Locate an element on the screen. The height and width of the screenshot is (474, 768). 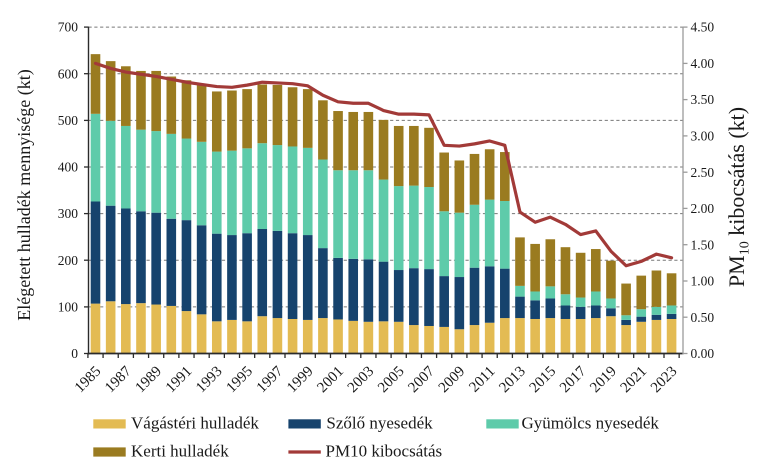
svg-text: 4.00 is located at coordinates (703, 63).